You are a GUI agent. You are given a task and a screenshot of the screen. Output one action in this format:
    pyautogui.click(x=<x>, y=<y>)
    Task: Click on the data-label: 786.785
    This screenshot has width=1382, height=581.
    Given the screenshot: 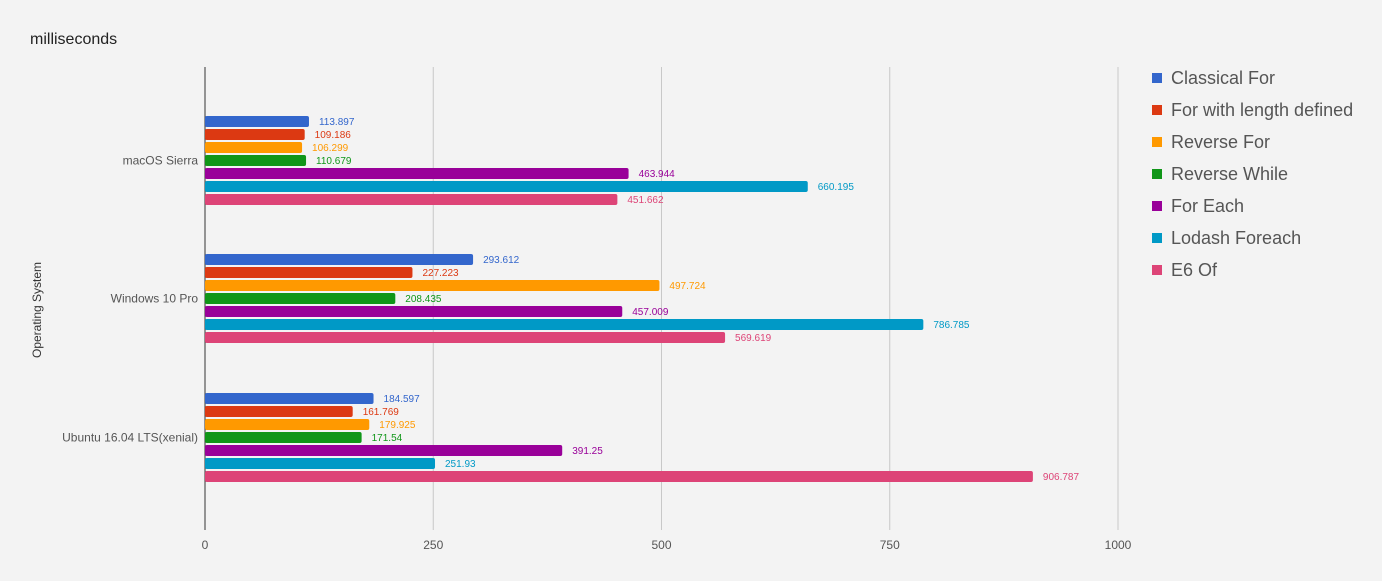 What is the action you would take?
    pyautogui.click(x=951, y=325)
    